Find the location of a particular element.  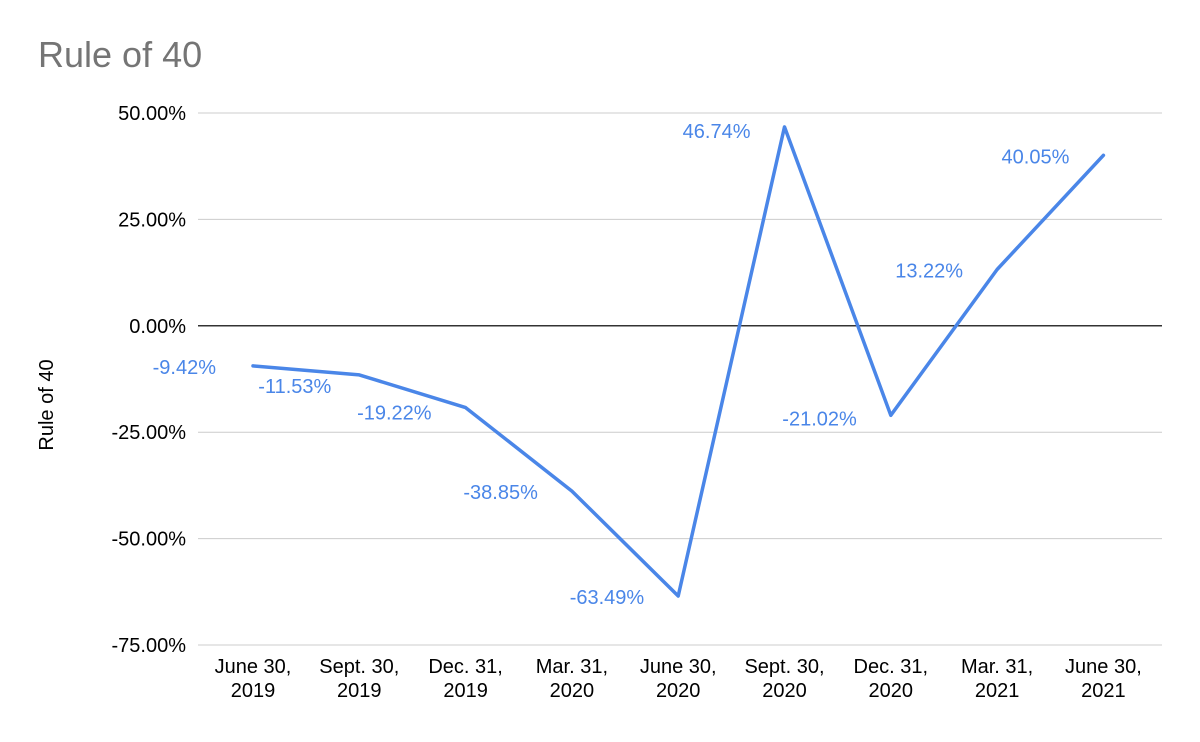

data-label-halo: 40.05% is located at coordinates (1036, 157).